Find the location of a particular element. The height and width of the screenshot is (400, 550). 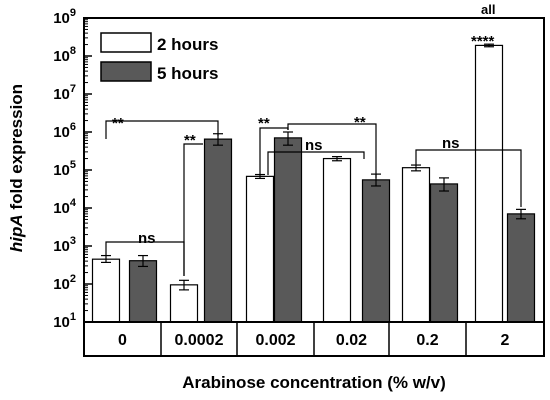

y-tick-base-2: 10 is located at coordinates (61, 246).